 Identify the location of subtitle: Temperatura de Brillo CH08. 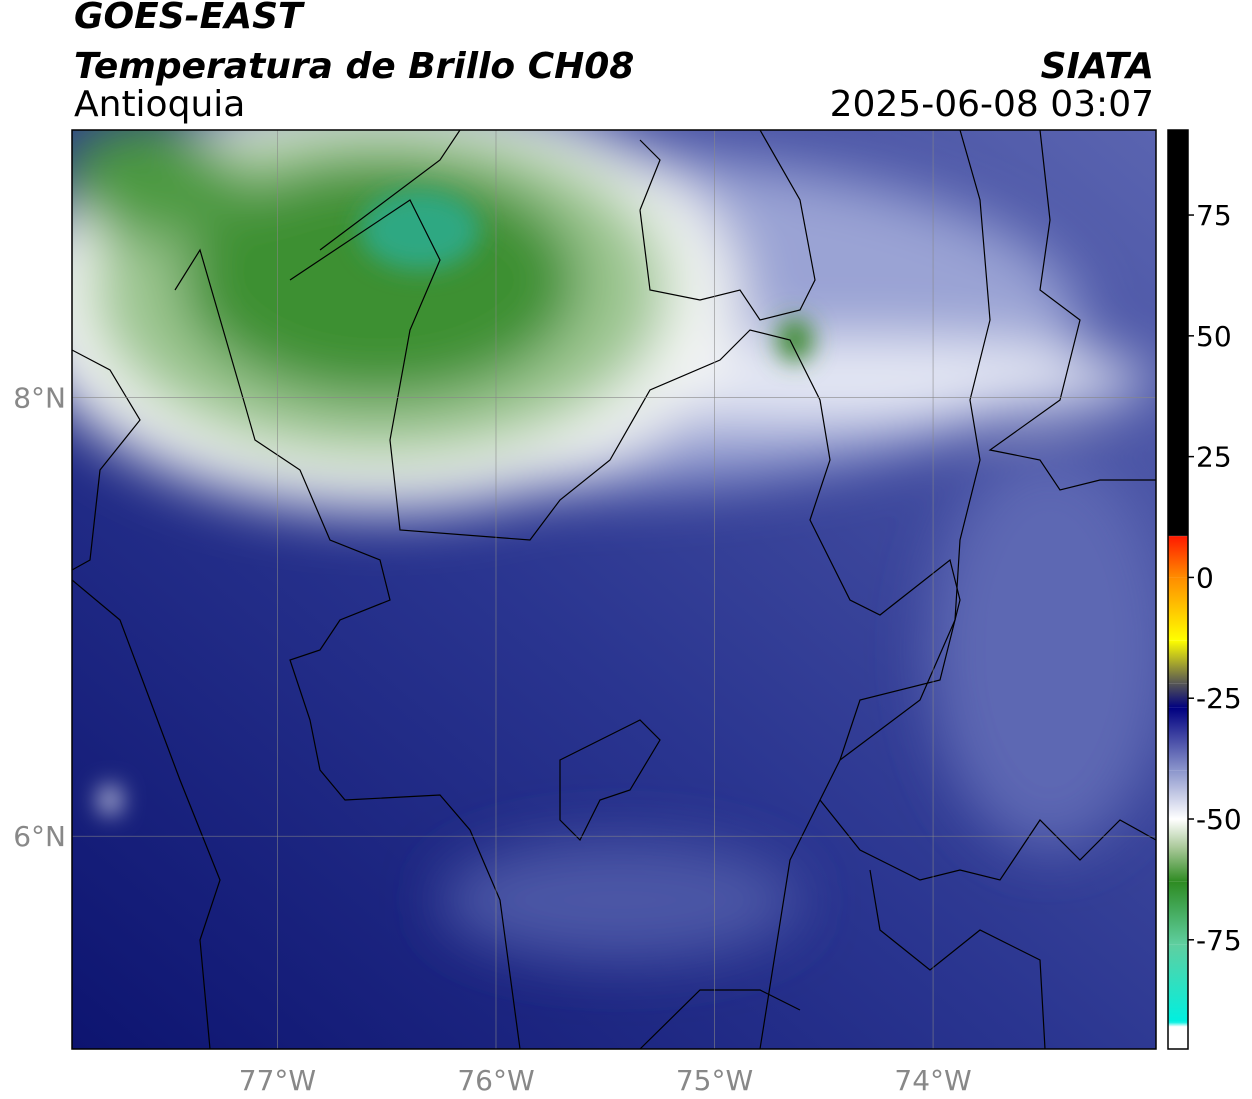
(354, 66).